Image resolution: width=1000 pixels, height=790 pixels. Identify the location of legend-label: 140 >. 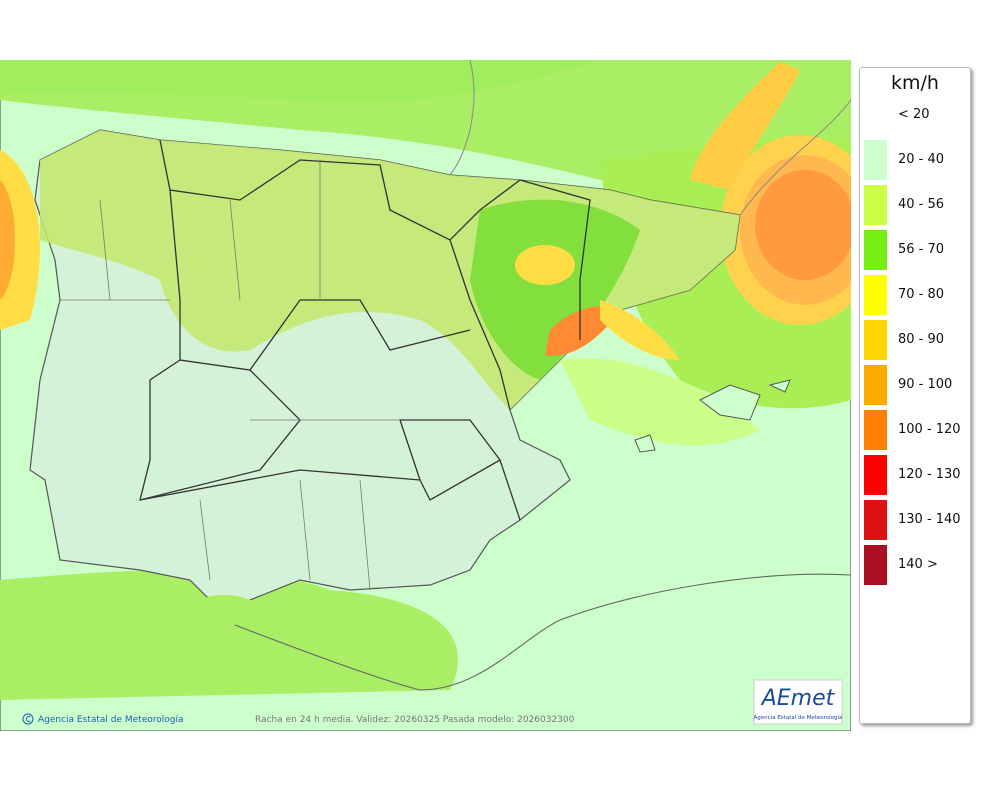
(918, 564).